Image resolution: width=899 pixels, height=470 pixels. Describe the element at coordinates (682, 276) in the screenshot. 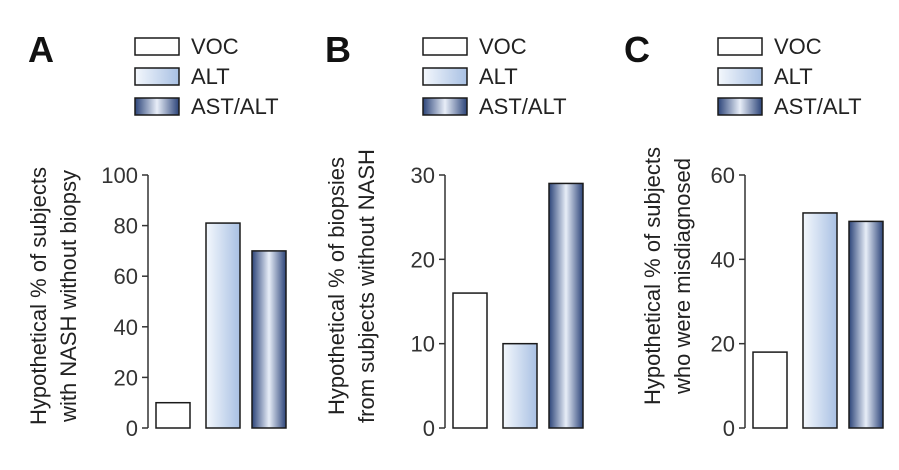

I see `y-axis-label: who were misdiagnosed` at that location.